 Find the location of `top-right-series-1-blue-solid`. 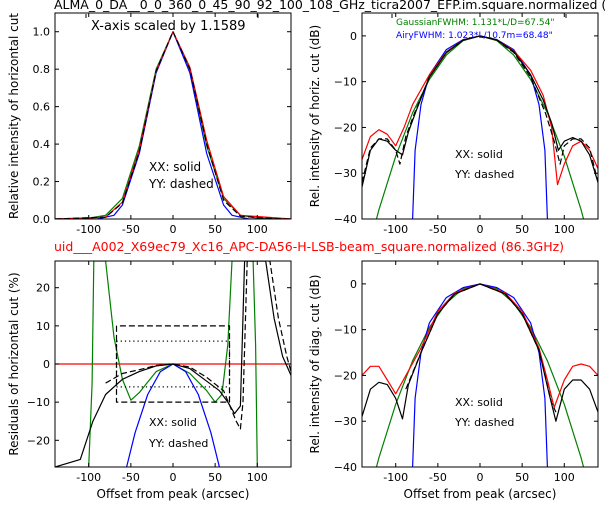

top-right-series-1-blue-solid is located at coordinates (480, 127).